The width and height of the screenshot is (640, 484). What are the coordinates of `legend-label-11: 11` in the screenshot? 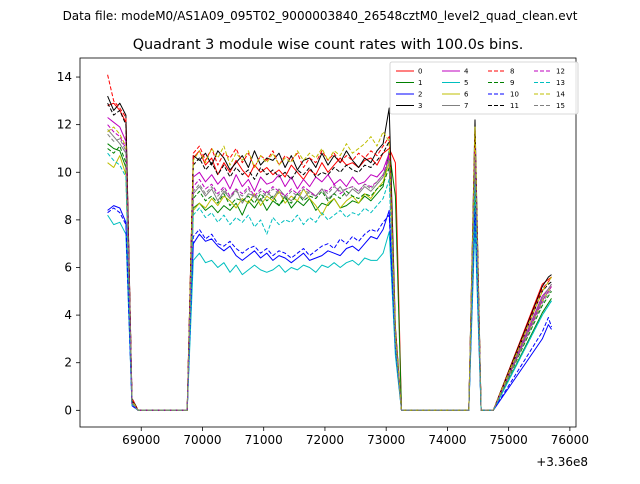 It's located at (514, 106).